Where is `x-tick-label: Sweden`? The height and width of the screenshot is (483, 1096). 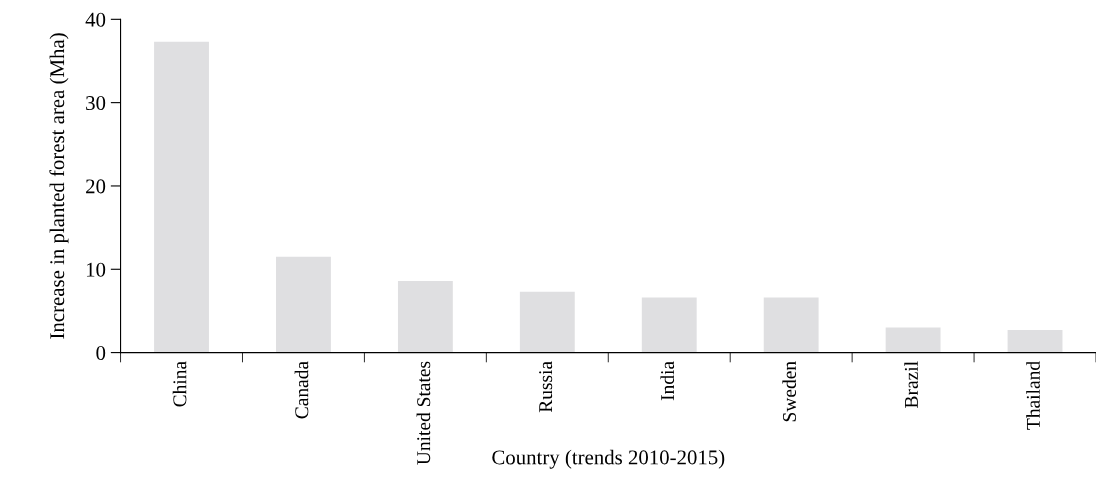 x-tick-label: Sweden is located at coordinates (789, 391).